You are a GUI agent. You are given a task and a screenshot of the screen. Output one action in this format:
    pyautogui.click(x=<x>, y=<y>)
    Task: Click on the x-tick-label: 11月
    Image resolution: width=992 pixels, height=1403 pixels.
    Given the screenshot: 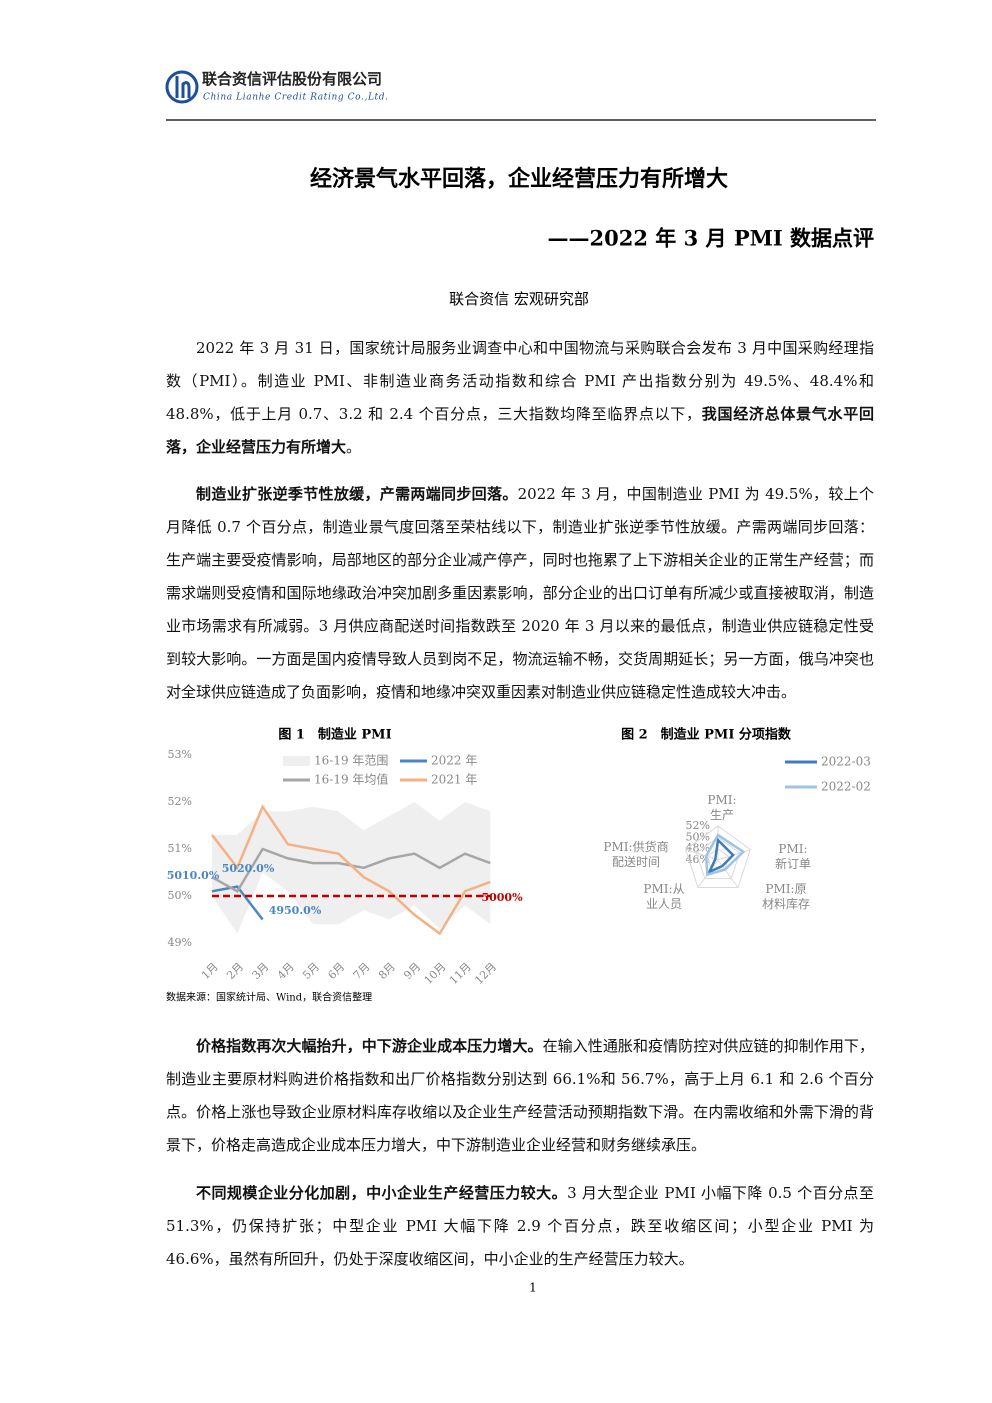 What is the action you would take?
    pyautogui.click(x=460, y=973)
    